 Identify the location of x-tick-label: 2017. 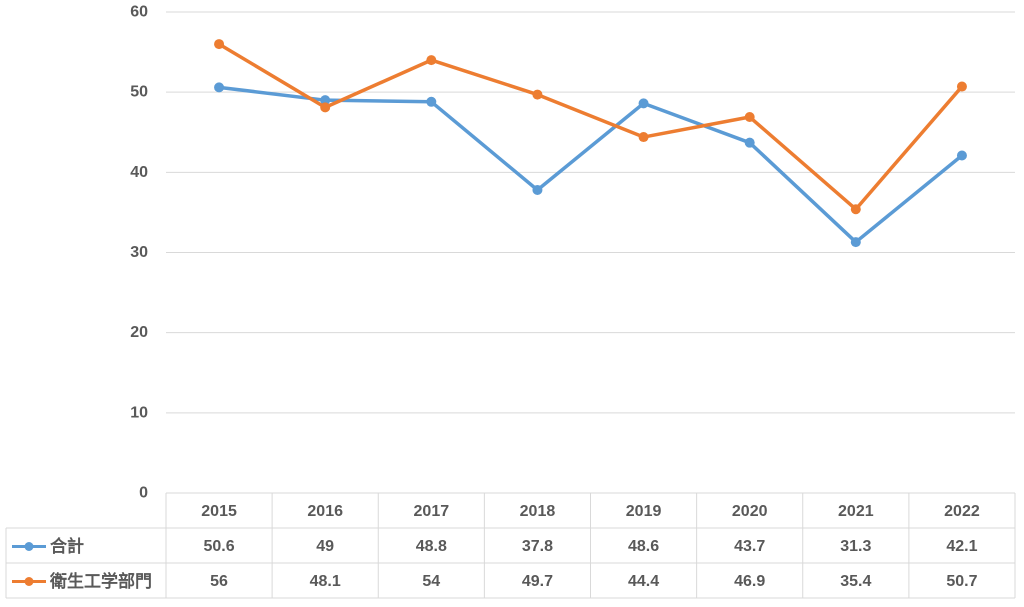
(432, 511).